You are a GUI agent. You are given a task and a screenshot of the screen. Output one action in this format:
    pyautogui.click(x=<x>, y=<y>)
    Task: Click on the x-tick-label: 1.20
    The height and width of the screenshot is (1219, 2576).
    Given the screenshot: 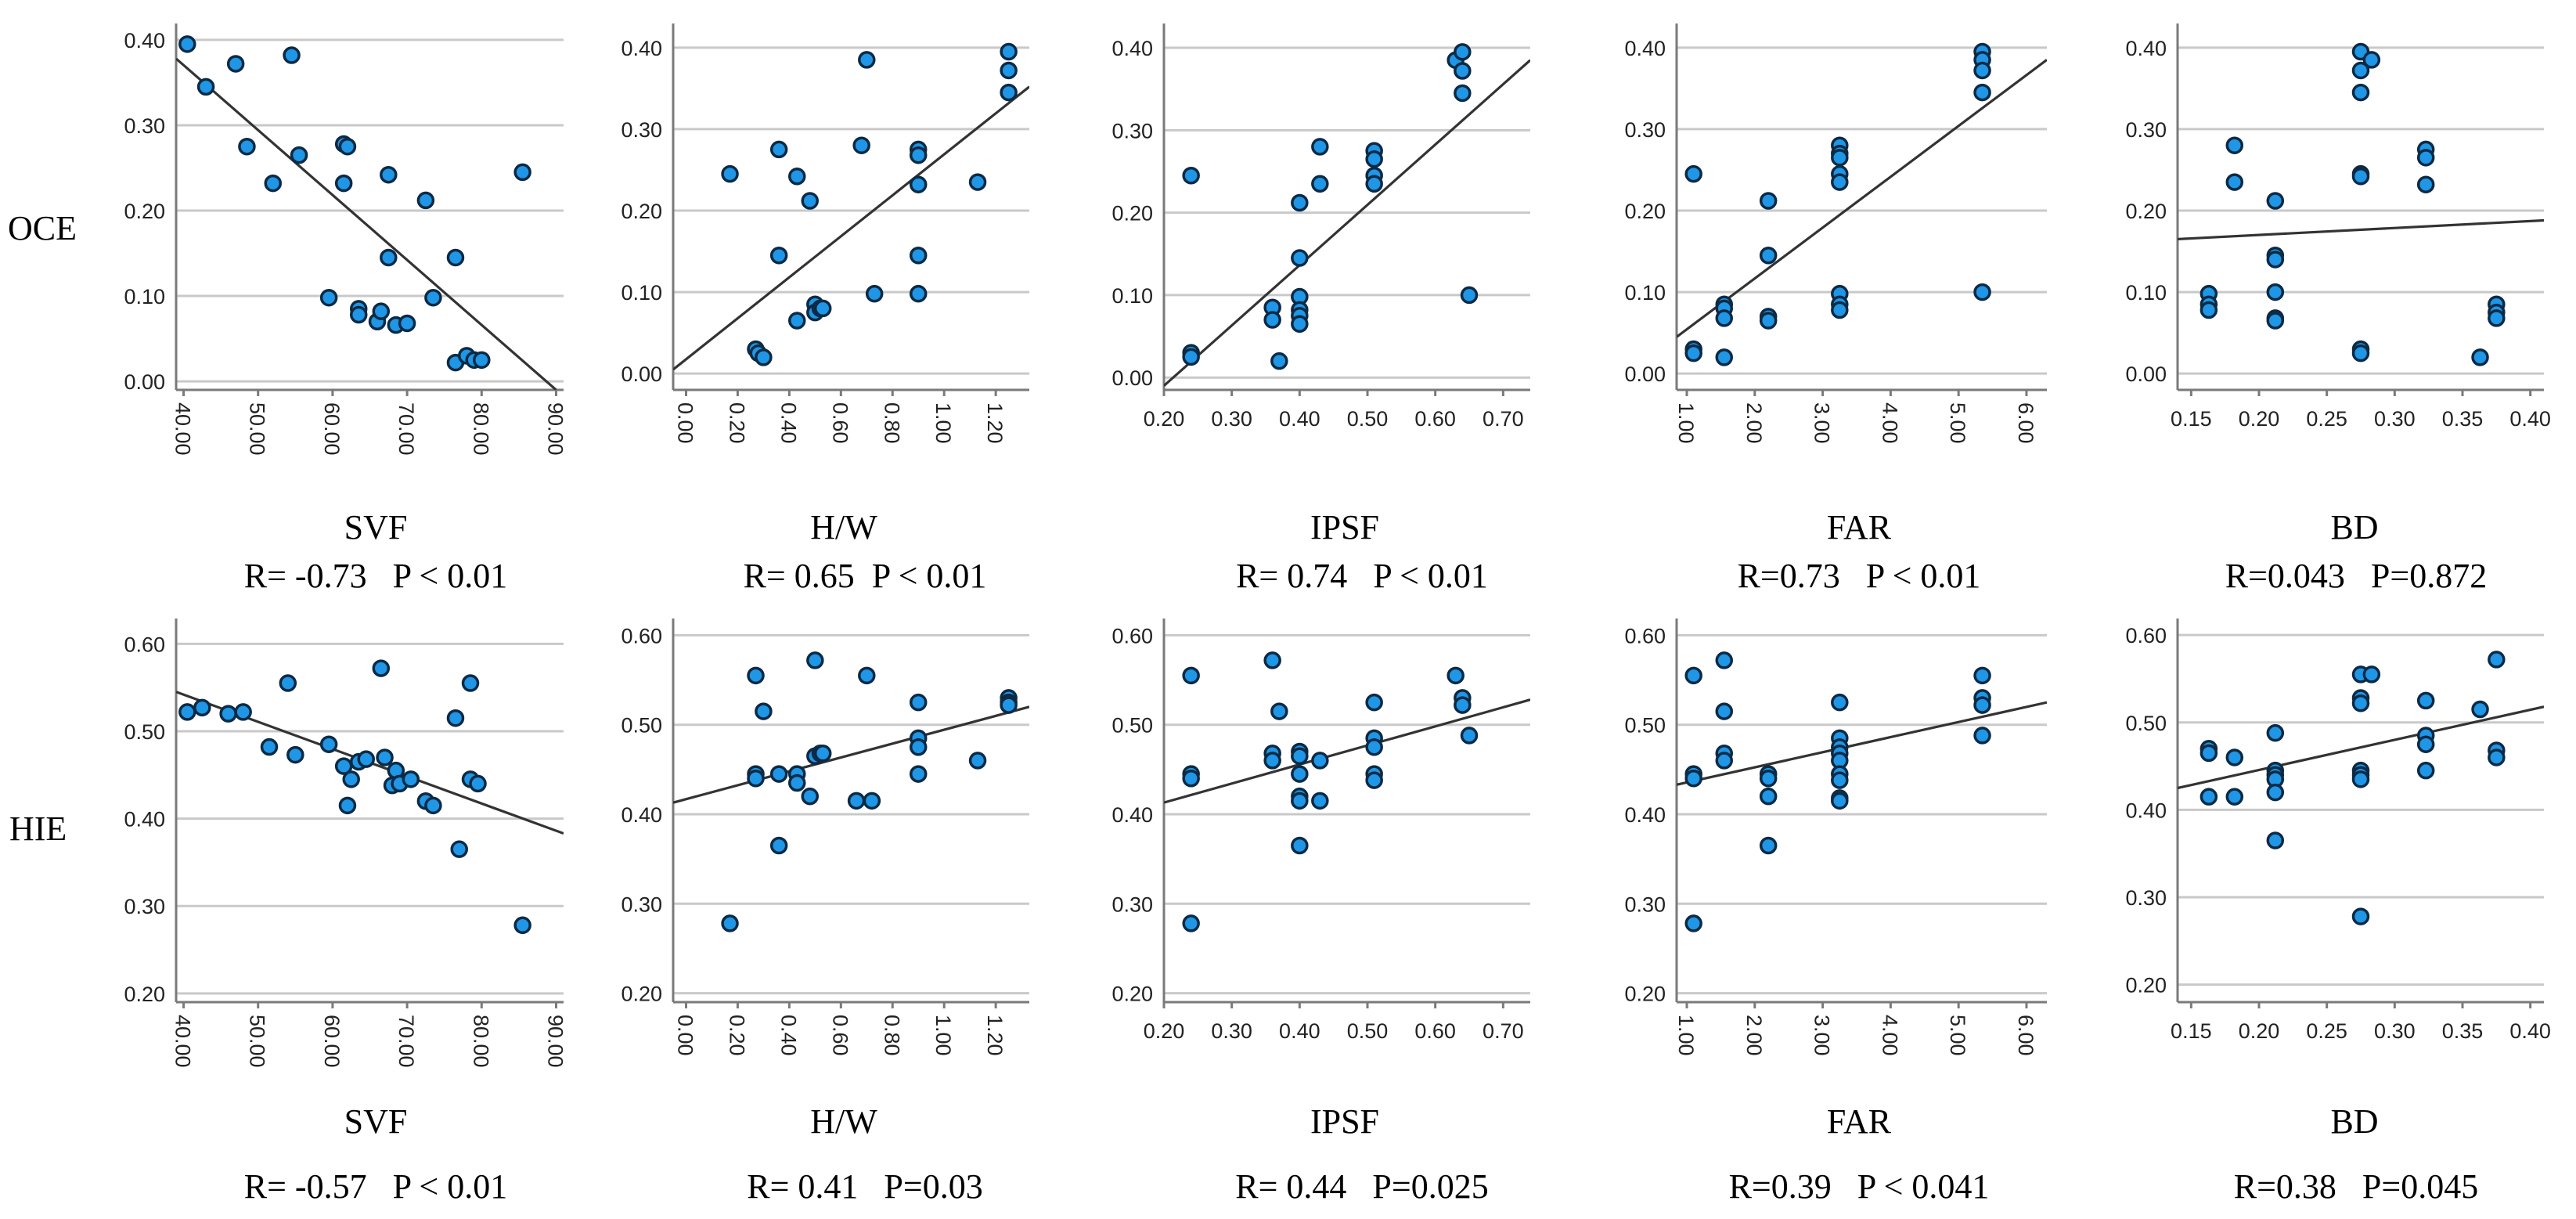 What is the action you would take?
    pyautogui.click(x=995, y=423)
    